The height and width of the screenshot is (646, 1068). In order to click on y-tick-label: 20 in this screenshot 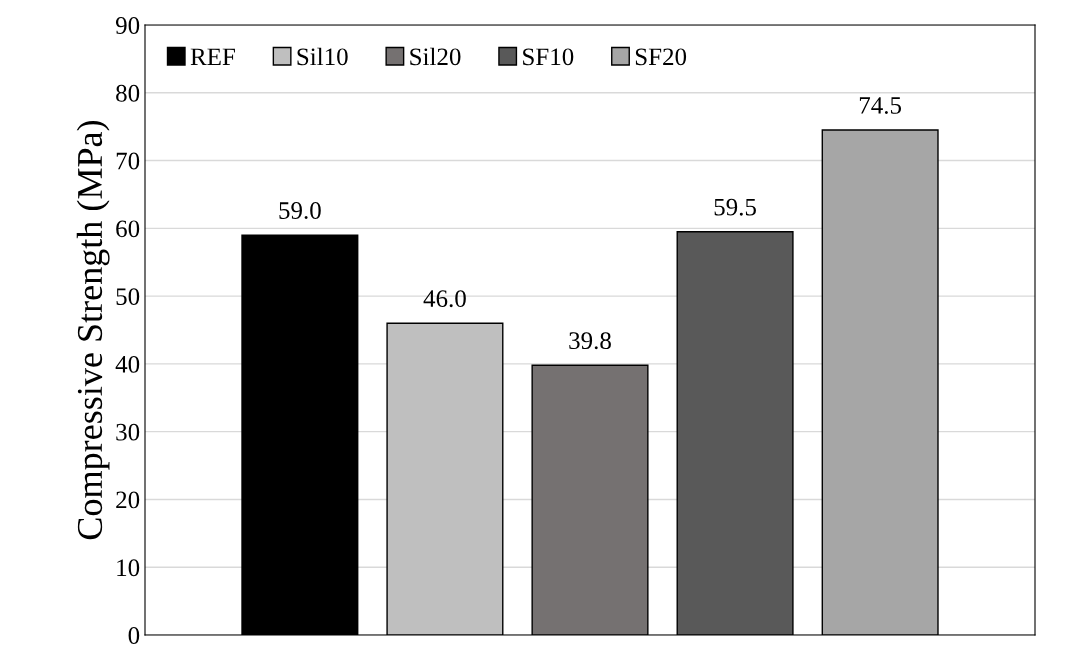, I will do `click(128, 500)`.